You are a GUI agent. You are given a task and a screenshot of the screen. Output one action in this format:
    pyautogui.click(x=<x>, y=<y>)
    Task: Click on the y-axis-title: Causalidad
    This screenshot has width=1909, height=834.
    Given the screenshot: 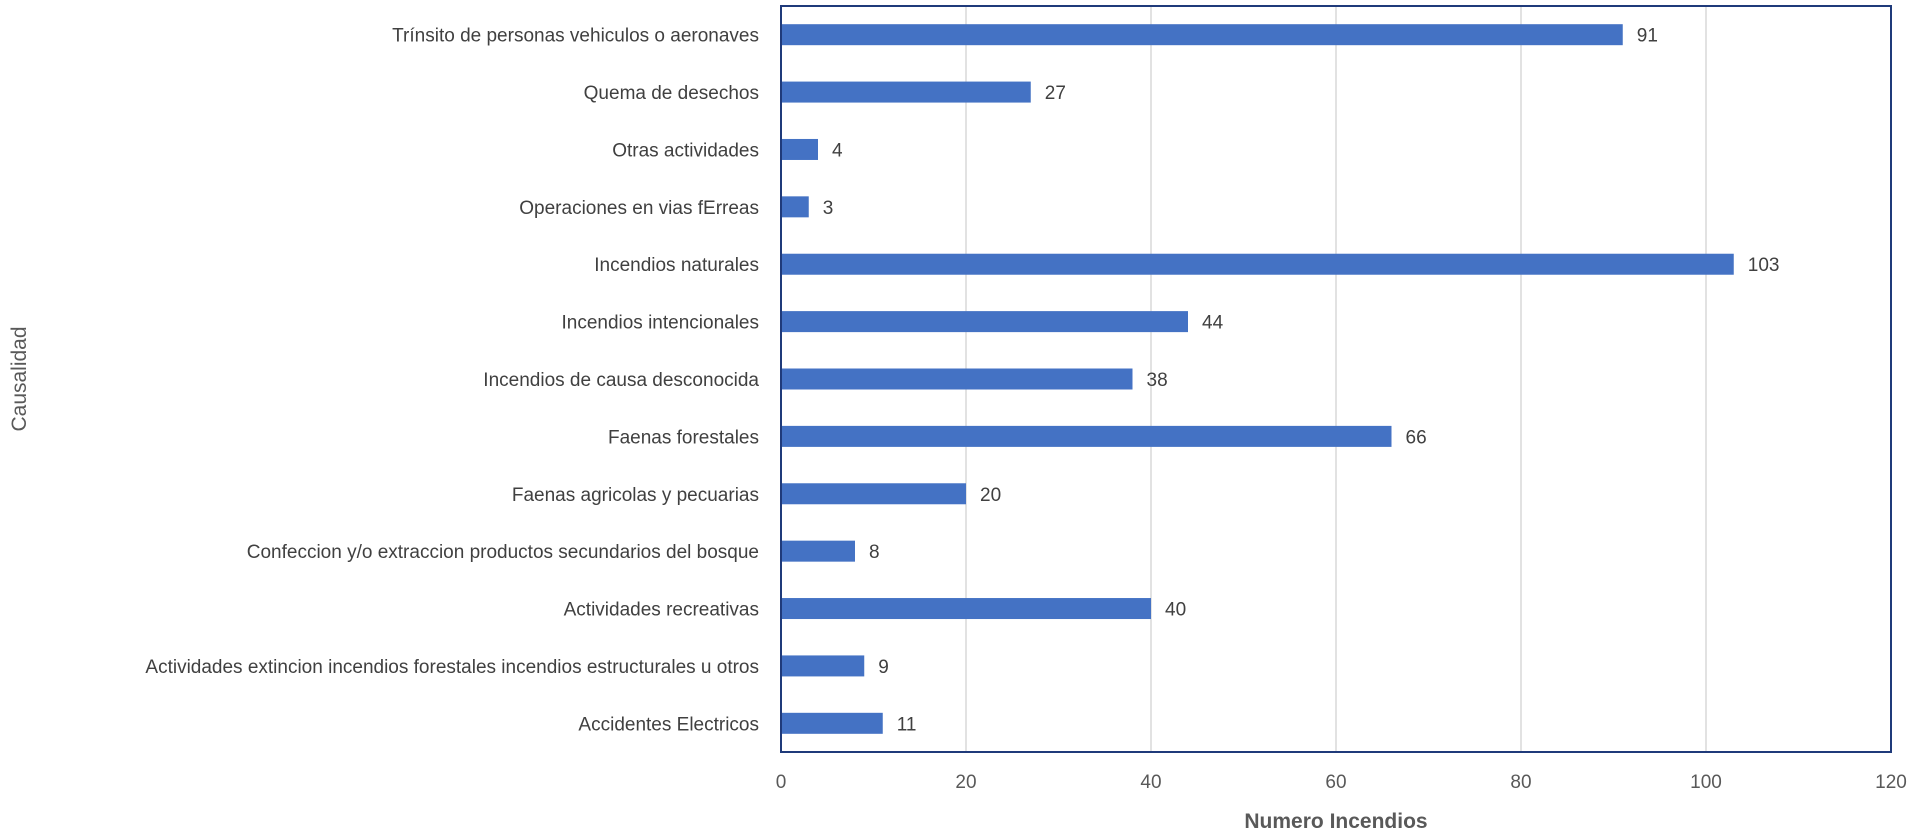 What is the action you would take?
    pyautogui.click(x=19, y=378)
    